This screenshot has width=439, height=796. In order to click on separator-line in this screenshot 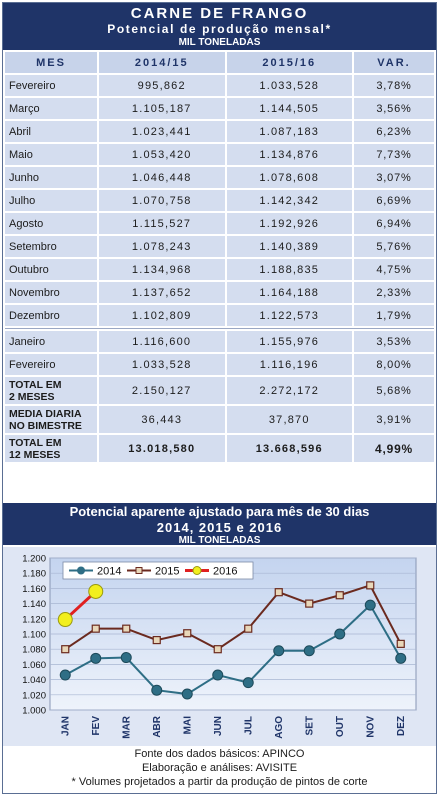, I will do `click(219, 328)`.